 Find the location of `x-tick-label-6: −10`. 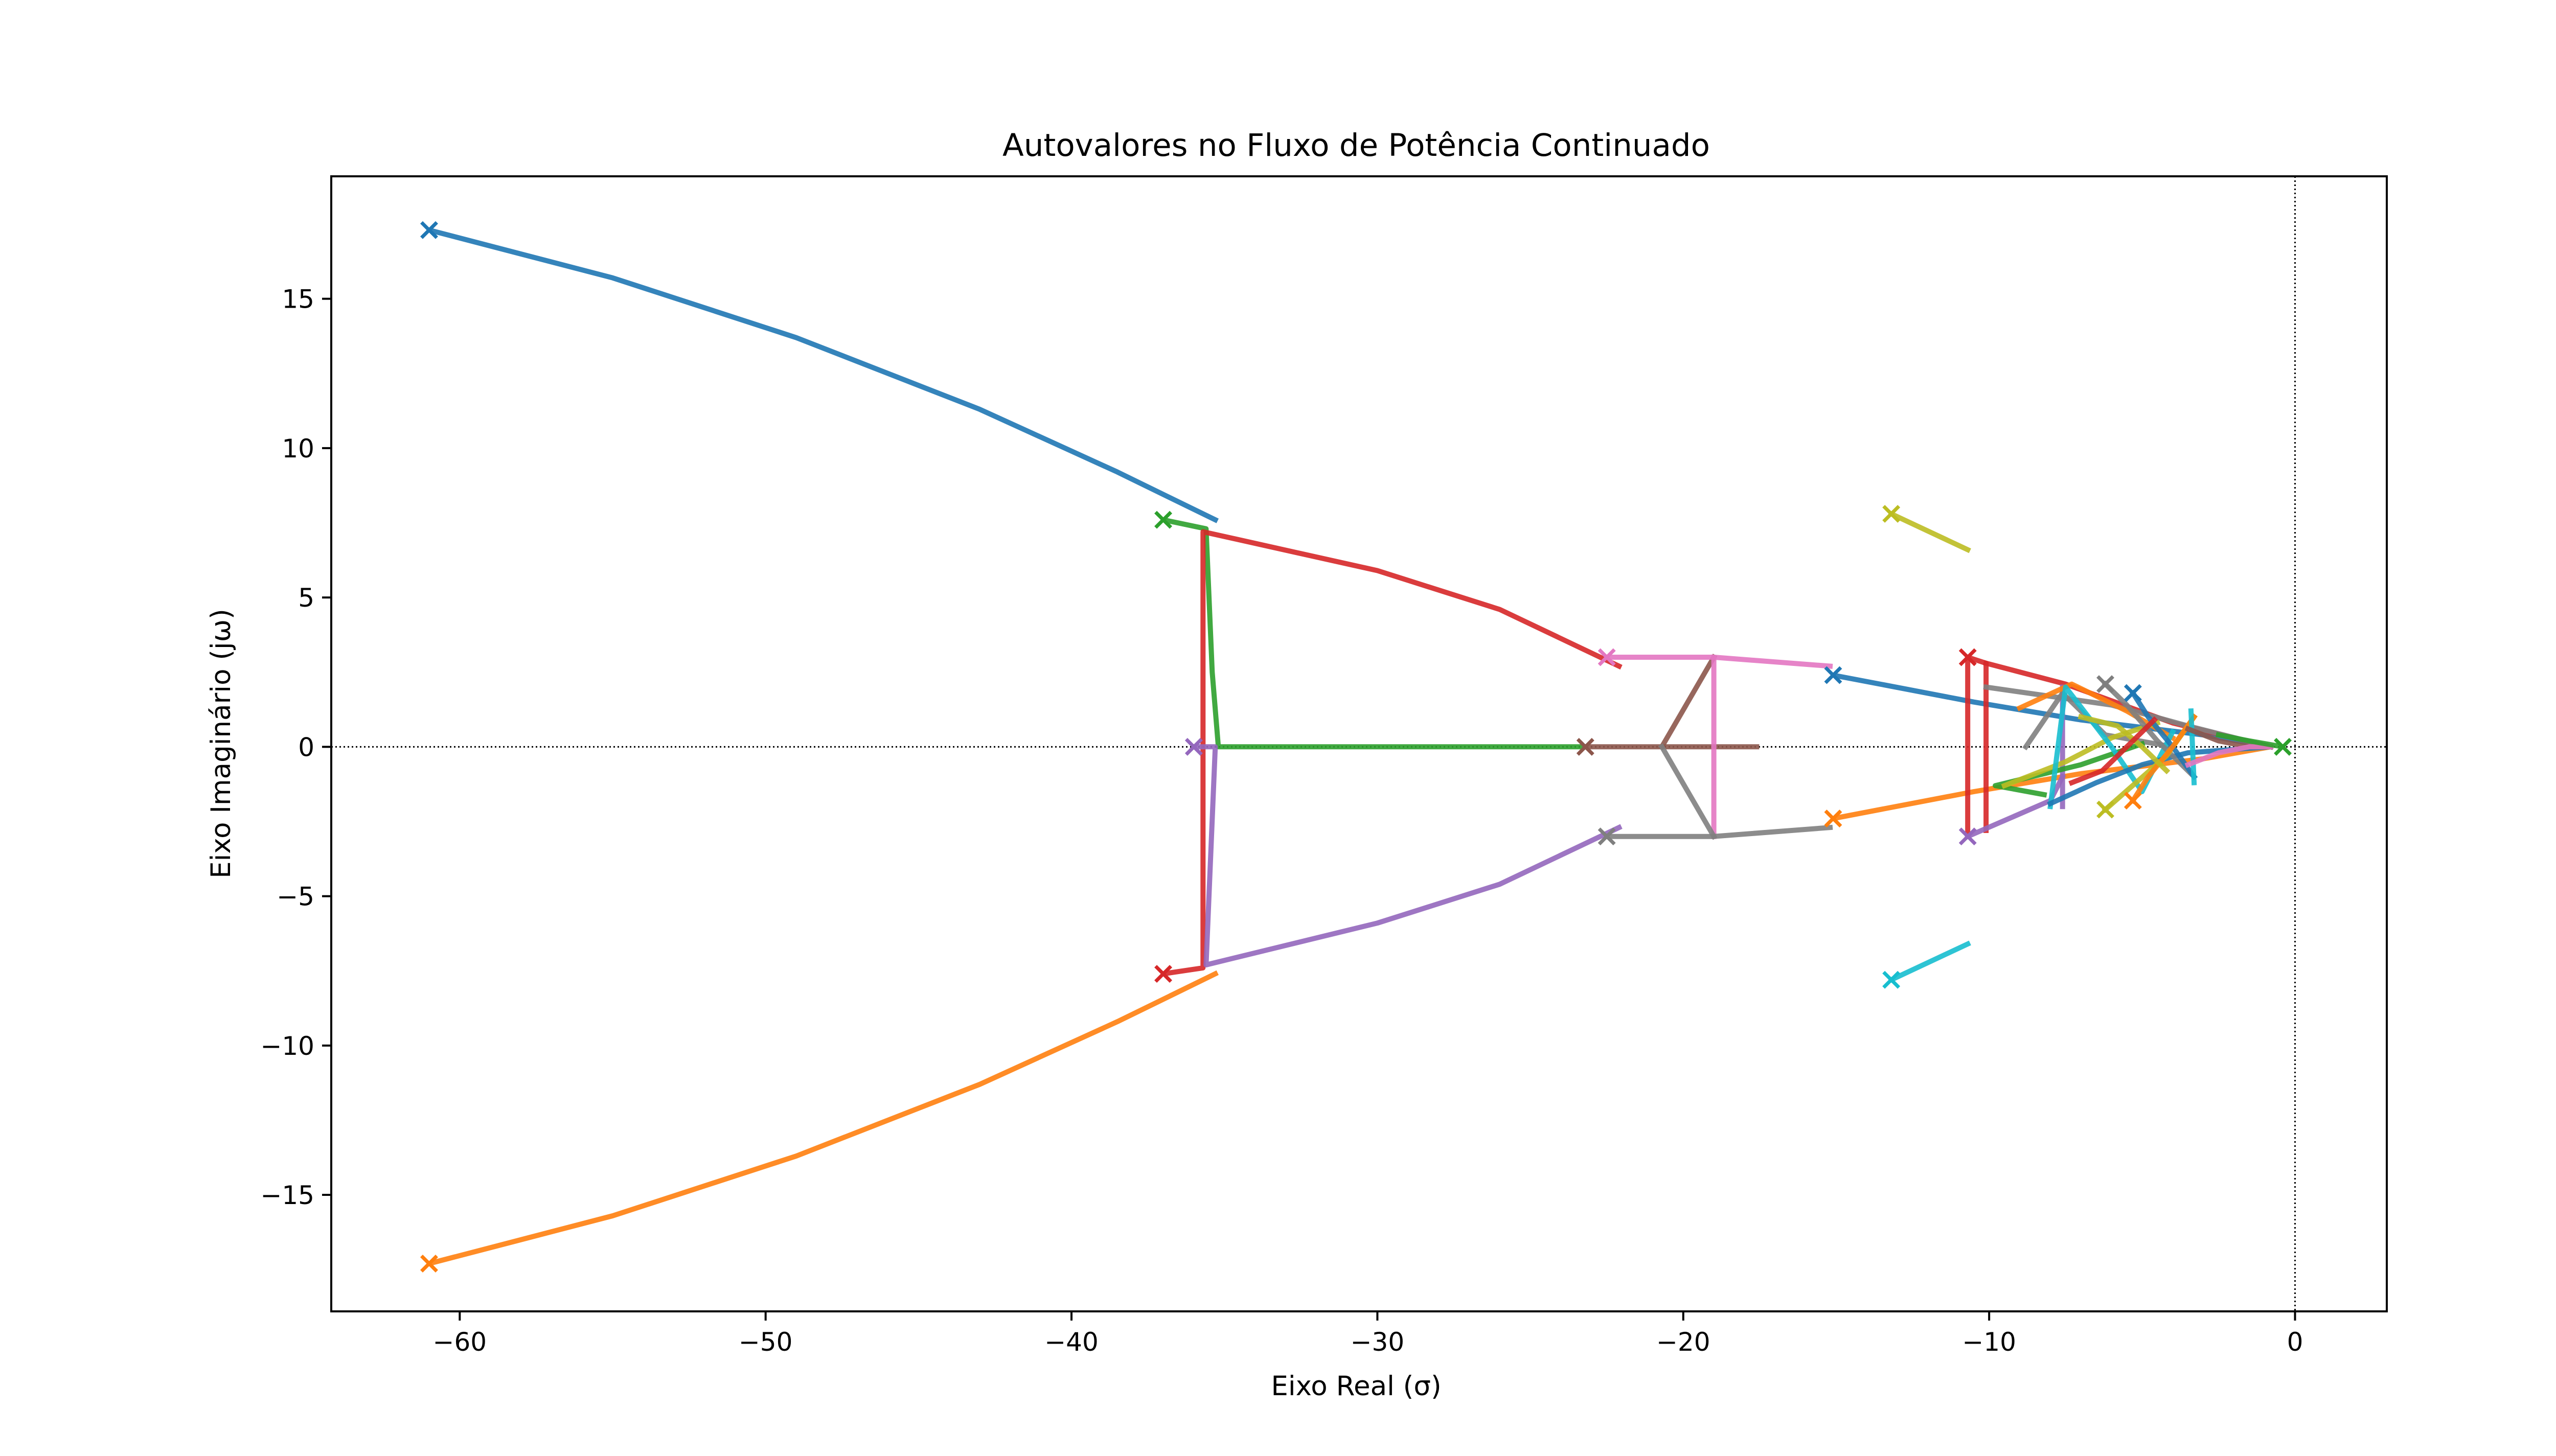

x-tick-label-6: −10 is located at coordinates (1989, 1342).